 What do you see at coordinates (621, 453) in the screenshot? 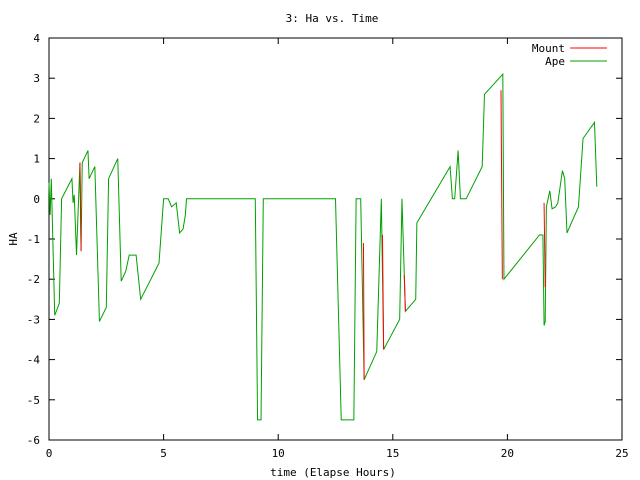
I see `x-tick-label: 25` at bounding box center [621, 453].